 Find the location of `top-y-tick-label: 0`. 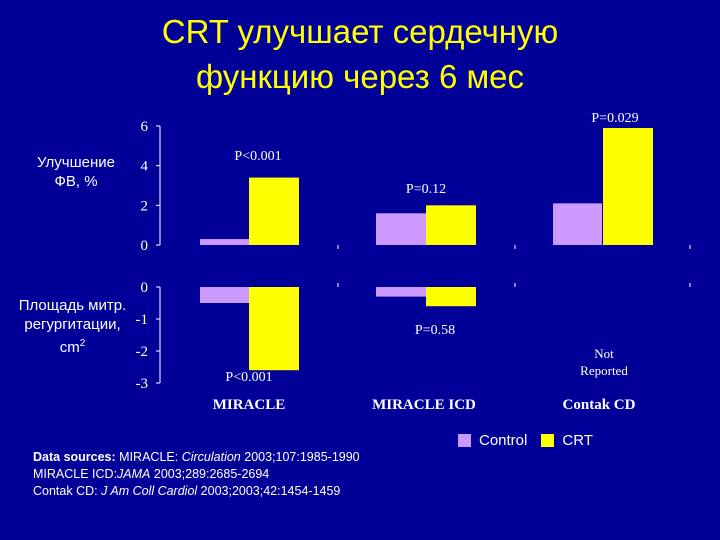

top-y-tick-label: 0 is located at coordinates (145, 246).